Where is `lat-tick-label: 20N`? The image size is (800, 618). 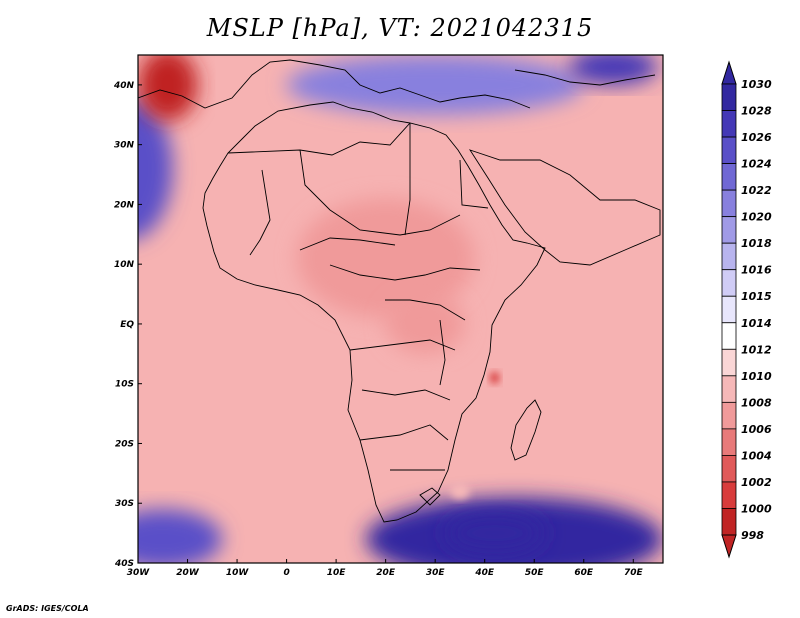
lat-tick-label: 20N is located at coordinates (124, 205).